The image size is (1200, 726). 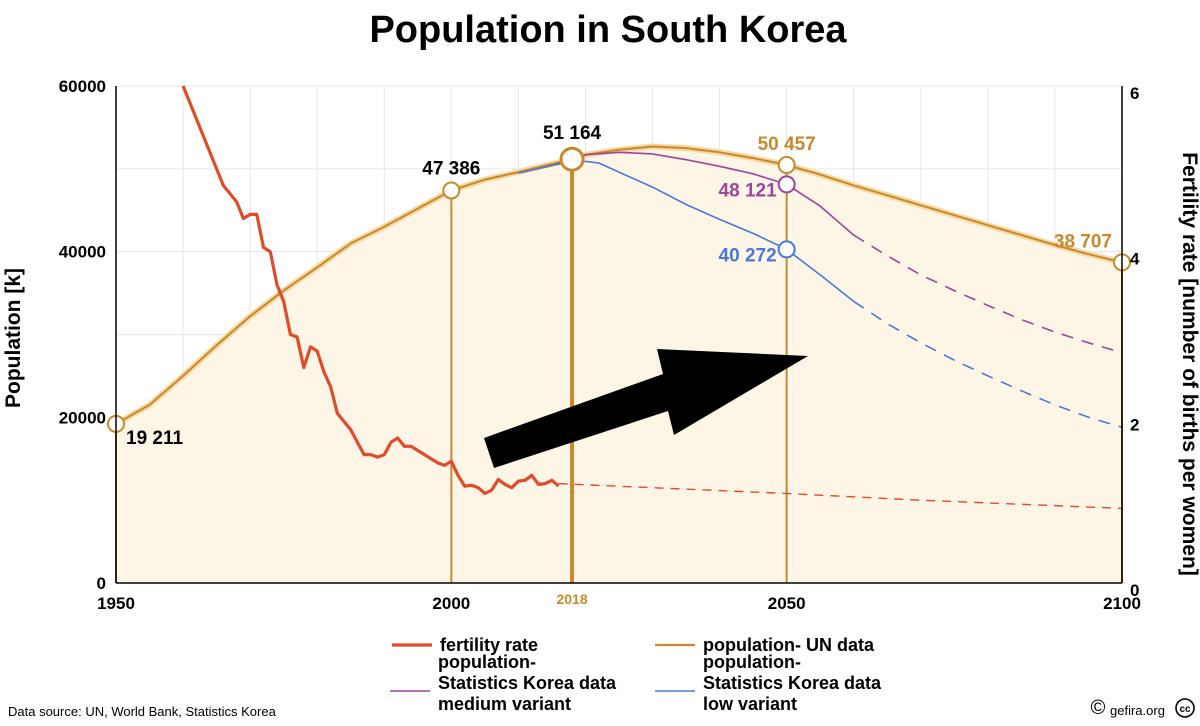 What do you see at coordinates (792, 683) in the screenshot?
I see `legend-label-low: Statistics Korea data` at bounding box center [792, 683].